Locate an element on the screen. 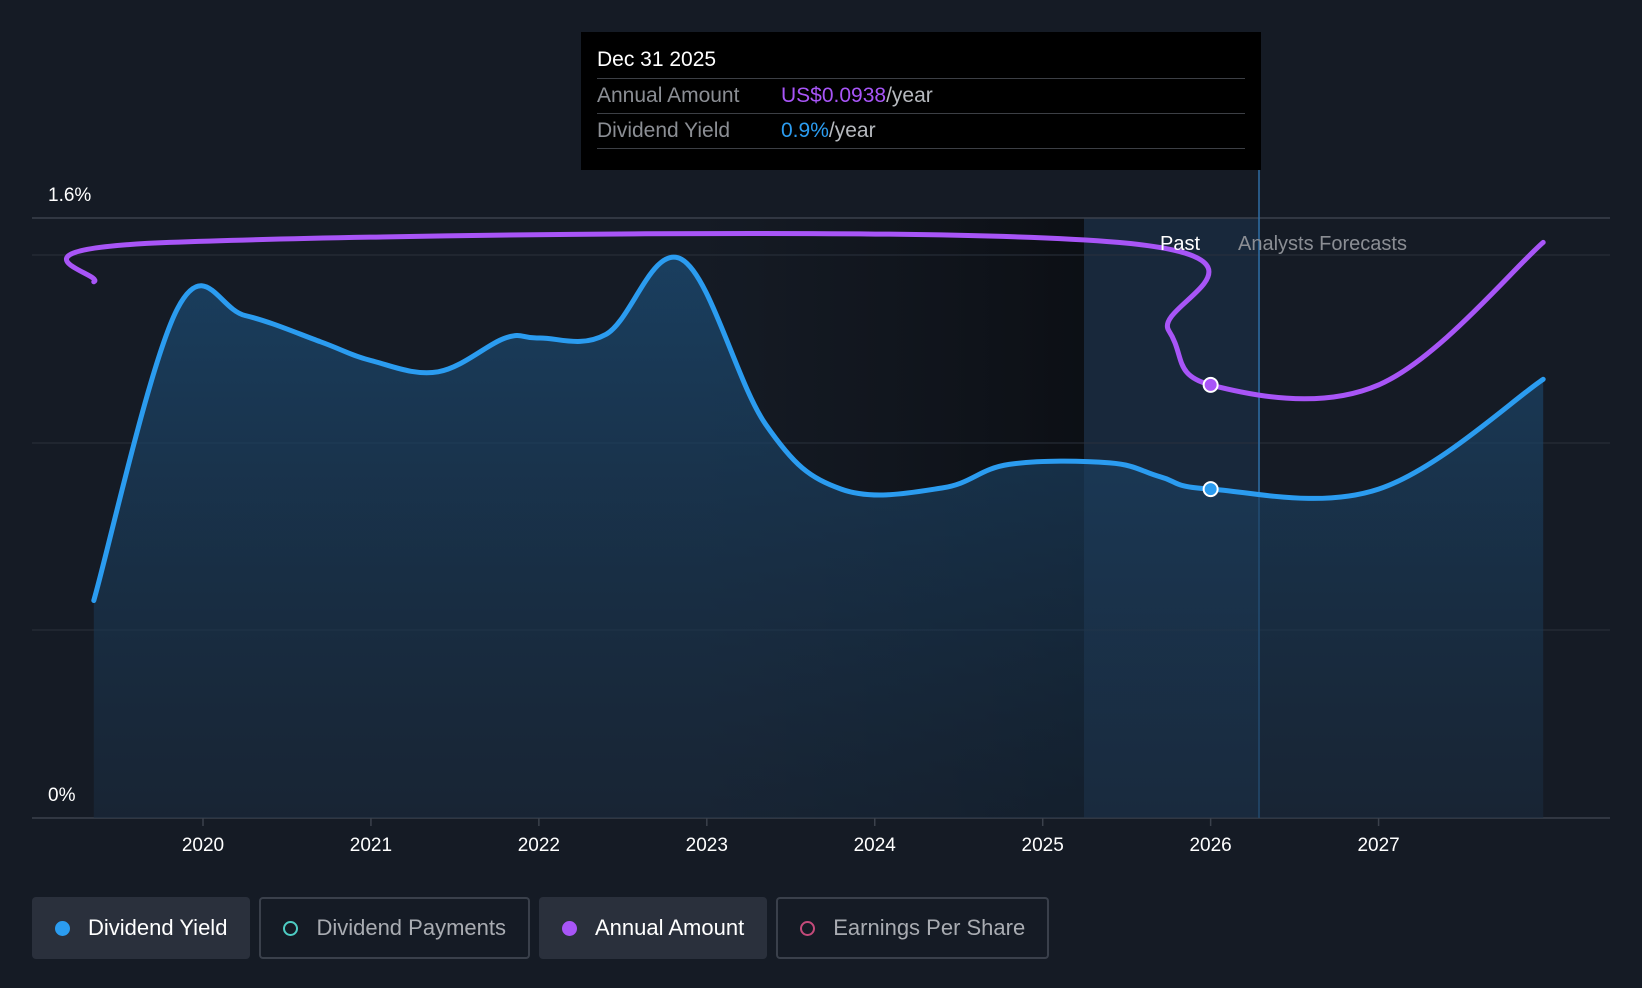 This screenshot has width=1642, height=988. x-tick-label: 2022 is located at coordinates (539, 845).